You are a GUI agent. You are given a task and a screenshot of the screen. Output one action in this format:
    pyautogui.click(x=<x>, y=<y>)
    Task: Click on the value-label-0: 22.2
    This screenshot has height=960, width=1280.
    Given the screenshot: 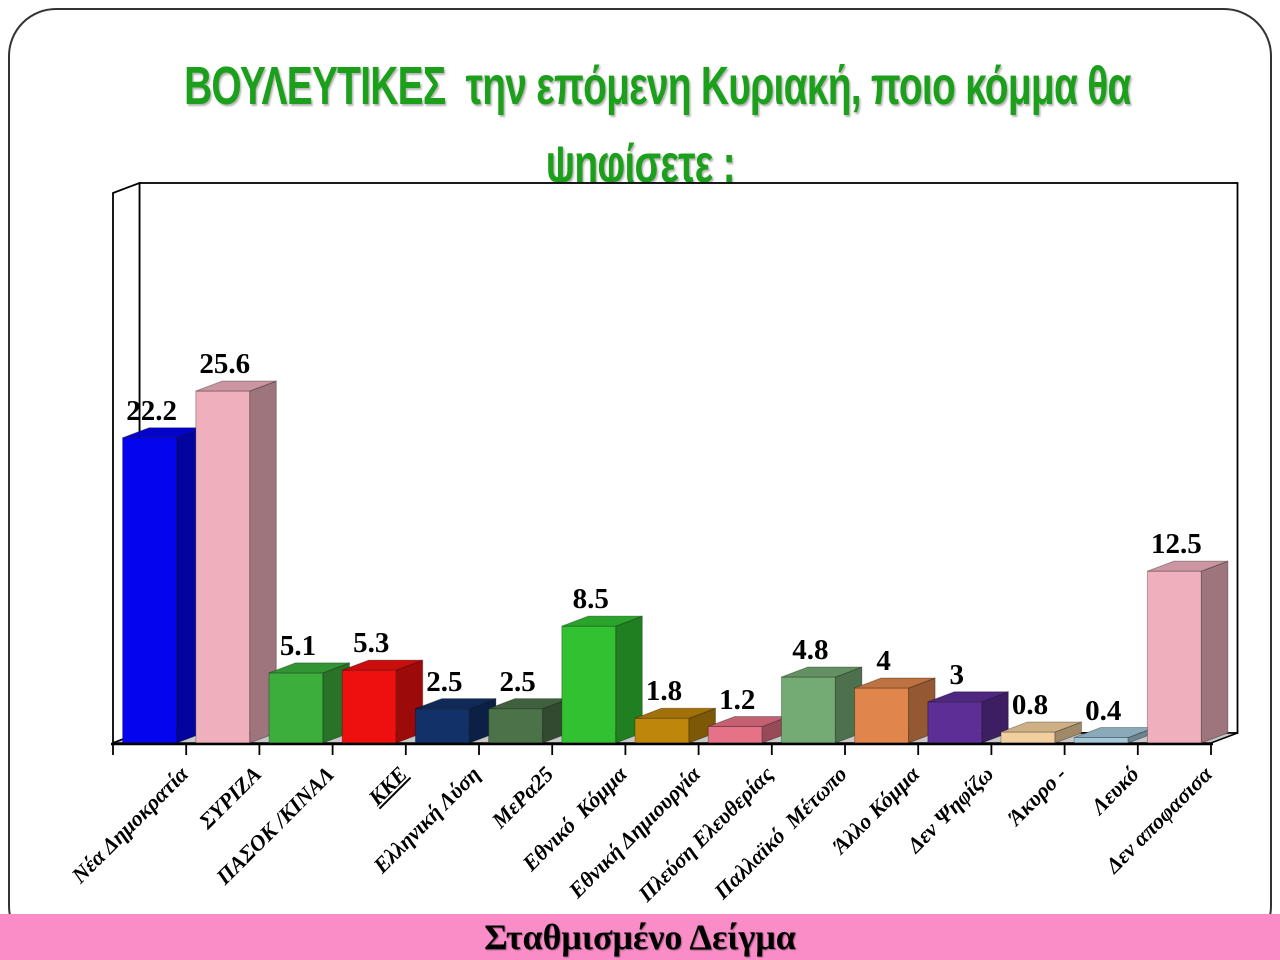 What is the action you would take?
    pyautogui.click(x=151, y=410)
    